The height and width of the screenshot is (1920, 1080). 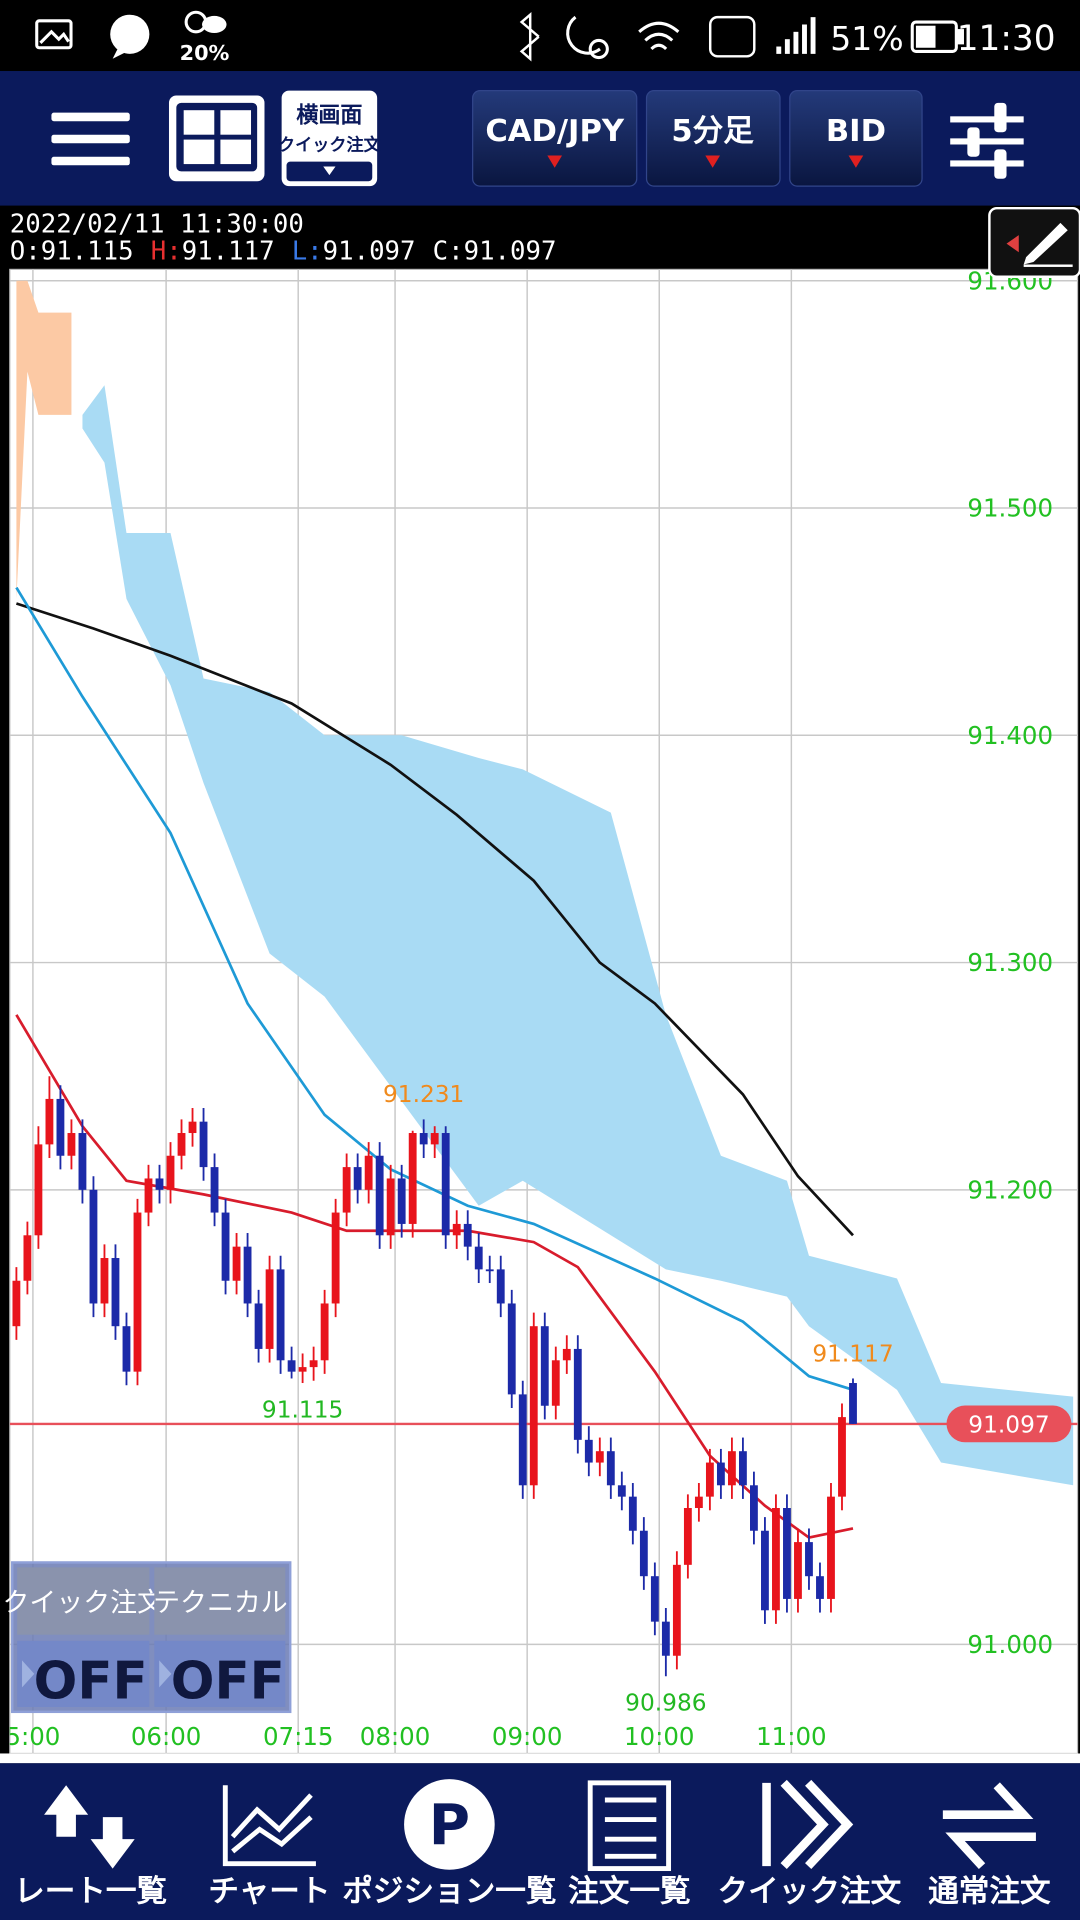 What do you see at coordinates (83, 1639) in the screenshot?
I see `quick-toggle: クイック注文 OFF` at bounding box center [83, 1639].